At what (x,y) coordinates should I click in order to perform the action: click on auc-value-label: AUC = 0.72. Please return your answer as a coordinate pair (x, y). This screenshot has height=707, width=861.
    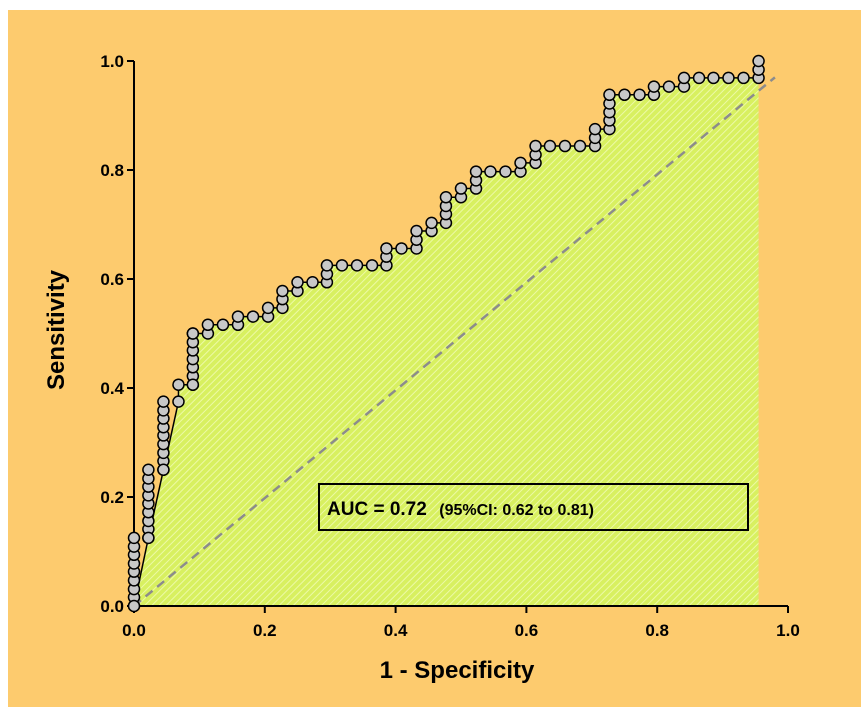
    Looking at the image, I should click on (377, 509).